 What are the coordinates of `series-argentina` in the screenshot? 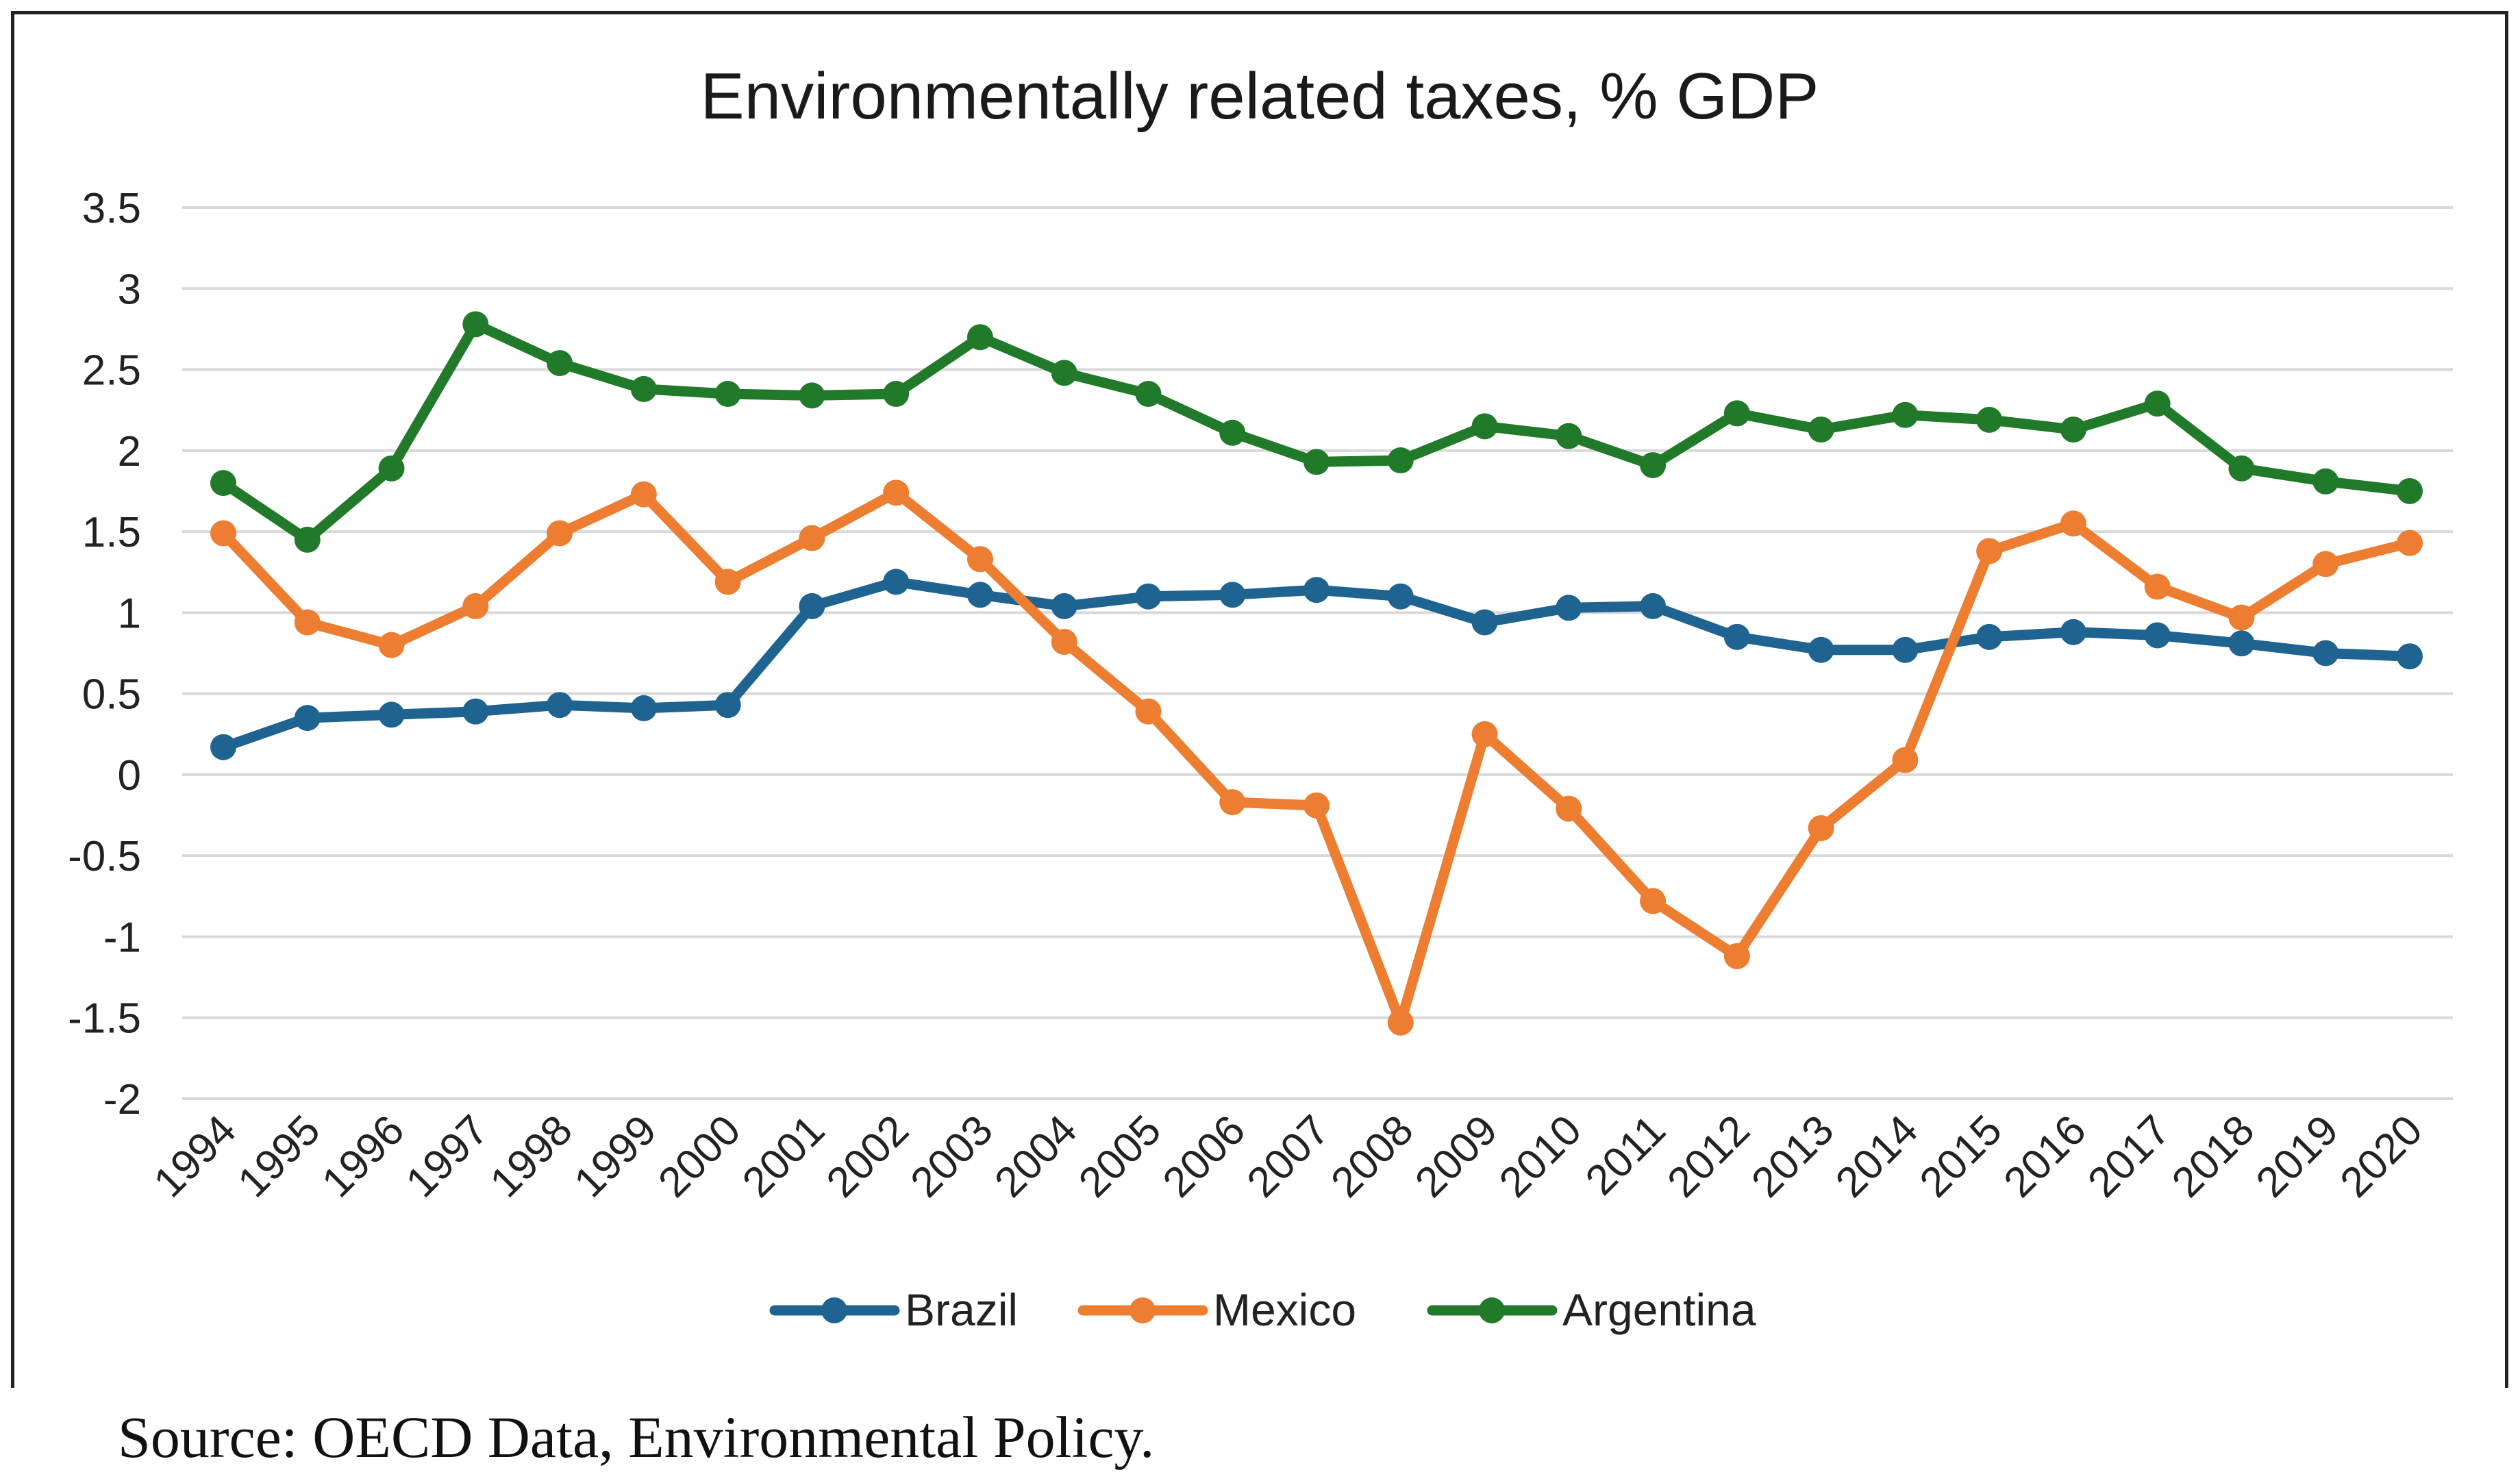 It's located at (1316, 432).